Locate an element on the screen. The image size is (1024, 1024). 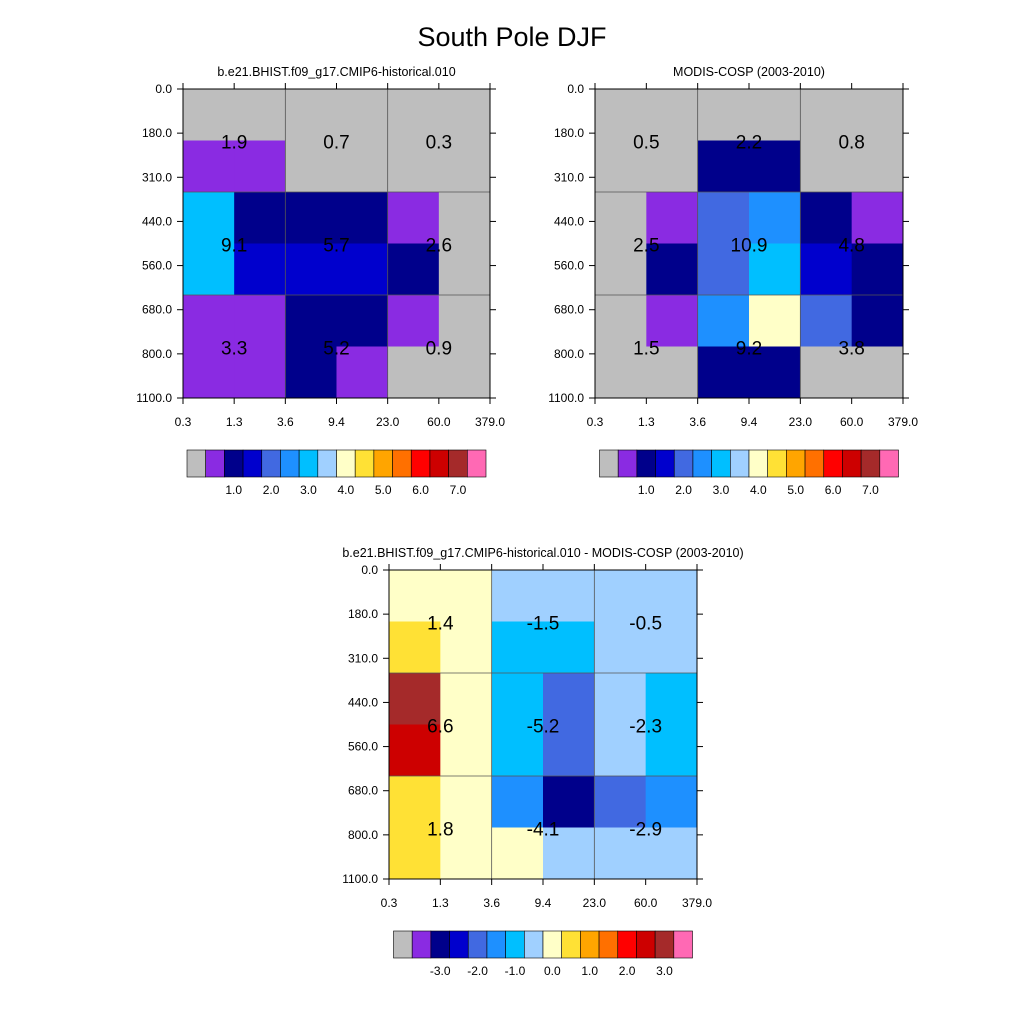
box-value-label: -1.5 is located at coordinates (543, 624).